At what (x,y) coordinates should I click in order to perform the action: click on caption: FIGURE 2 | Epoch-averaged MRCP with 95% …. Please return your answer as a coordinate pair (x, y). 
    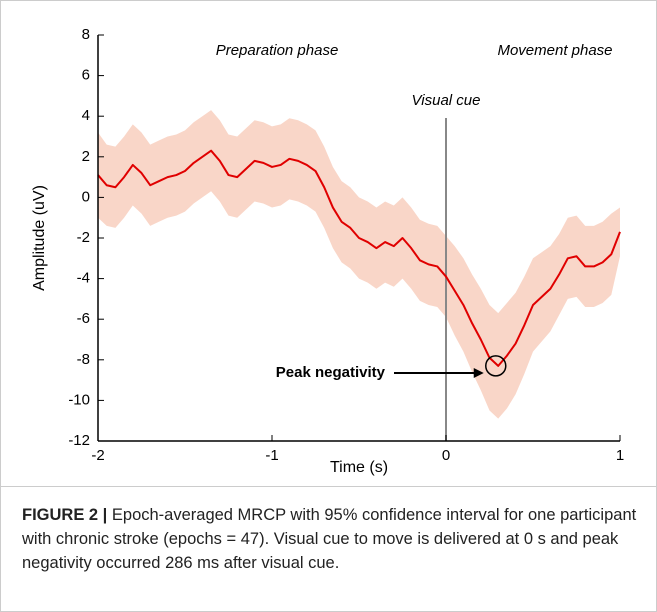
    Looking at the image, I should click on (329, 539).